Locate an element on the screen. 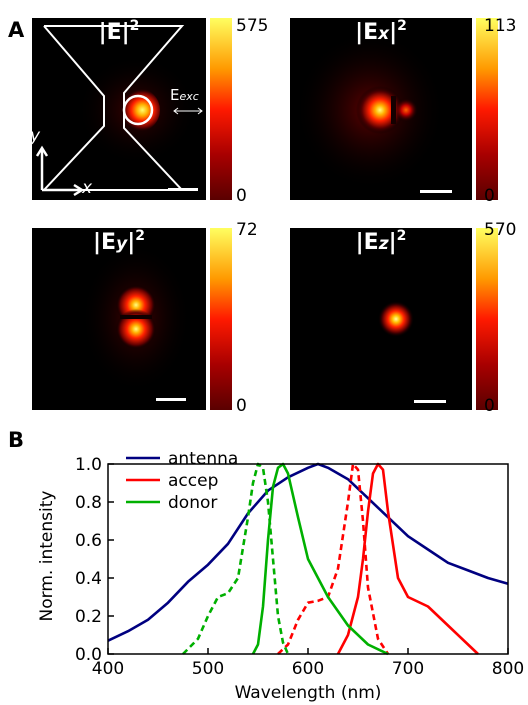 The height and width of the screenshot is (705, 528). x-tick-label: 600 is located at coordinates (308, 669).